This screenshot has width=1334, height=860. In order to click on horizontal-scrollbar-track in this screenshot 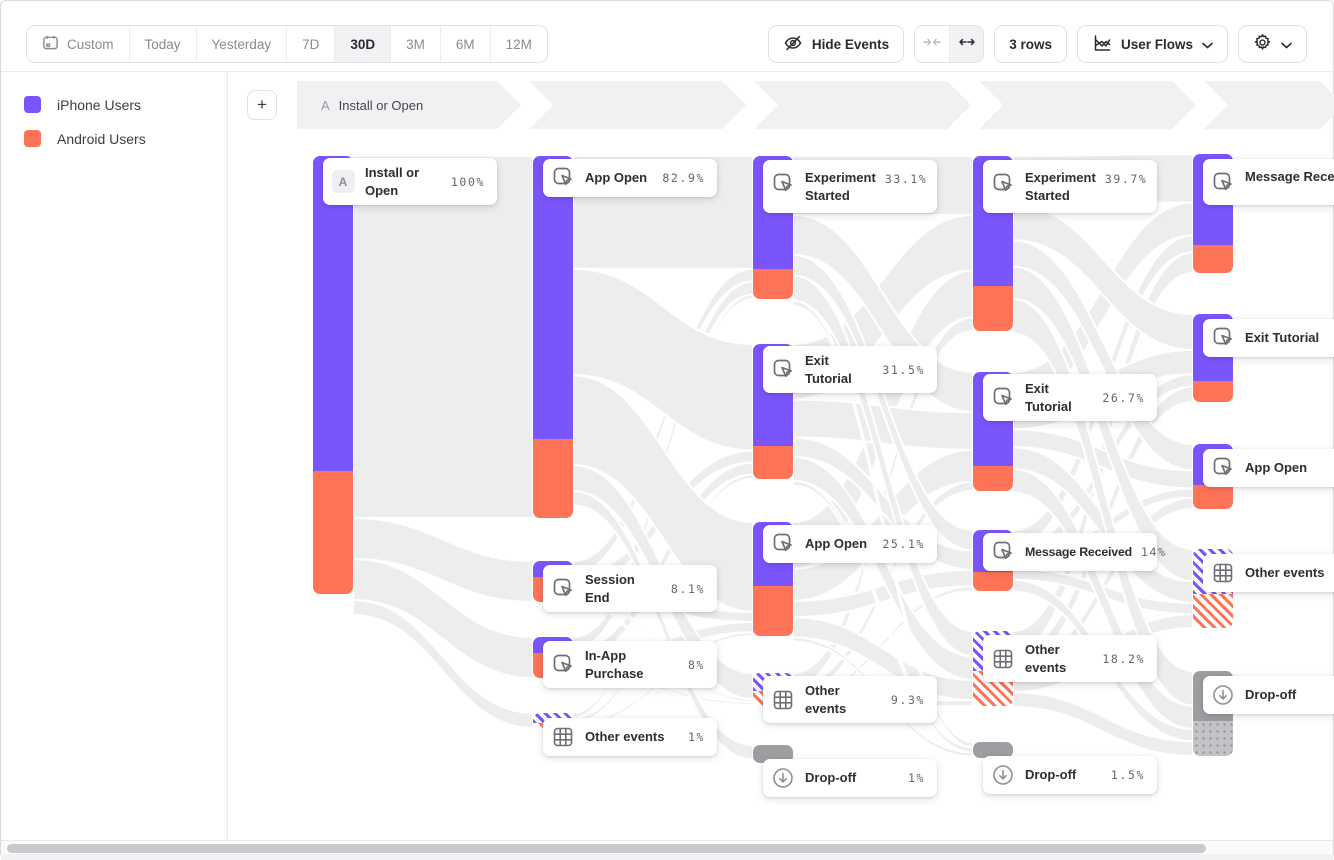, I will do `click(667, 847)`.